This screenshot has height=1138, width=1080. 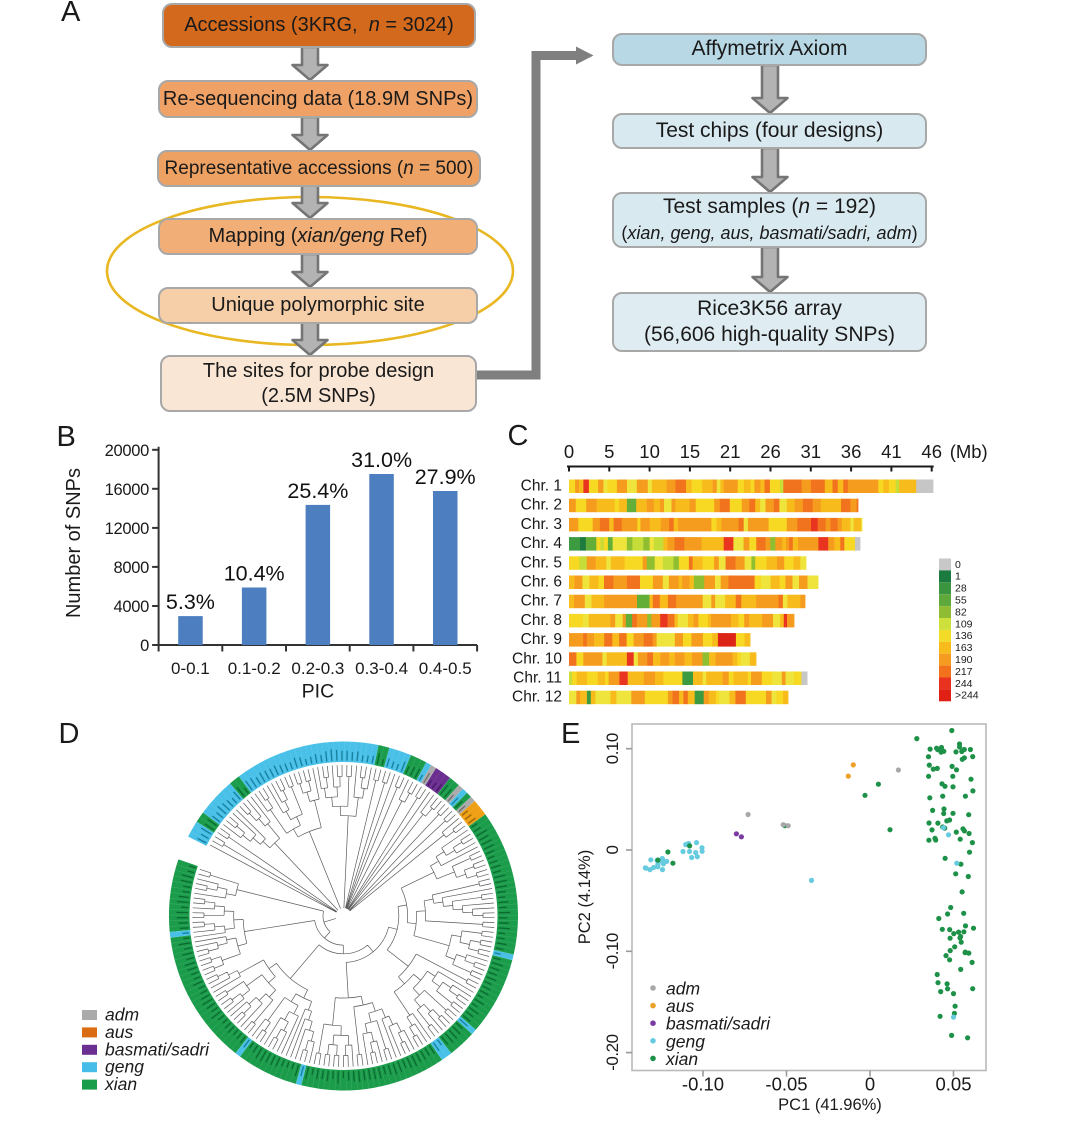 I want to click on svg-text: PIC, so click(x=318, y=692).